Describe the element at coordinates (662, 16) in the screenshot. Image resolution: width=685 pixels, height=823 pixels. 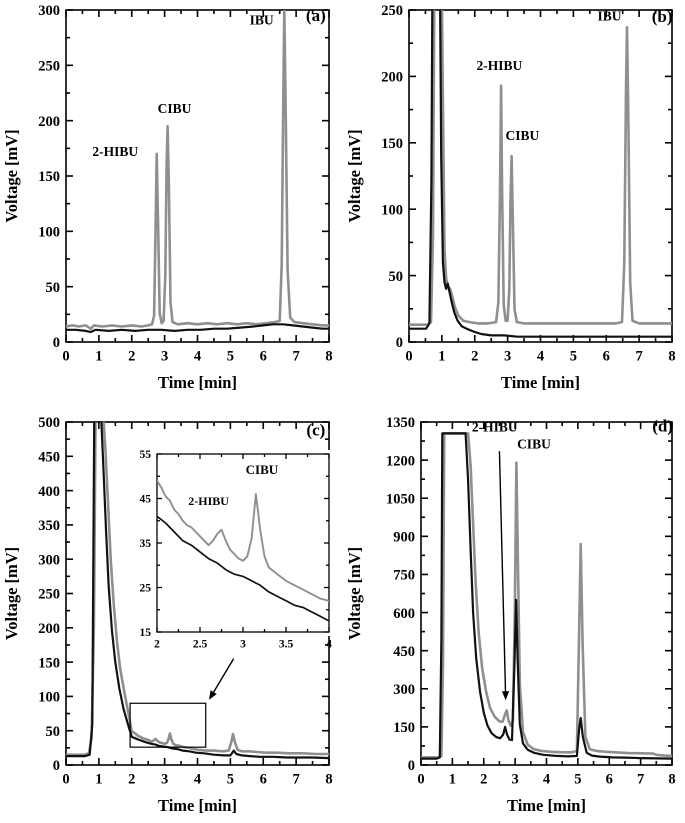
I see `panel-label: (b)` at that location.